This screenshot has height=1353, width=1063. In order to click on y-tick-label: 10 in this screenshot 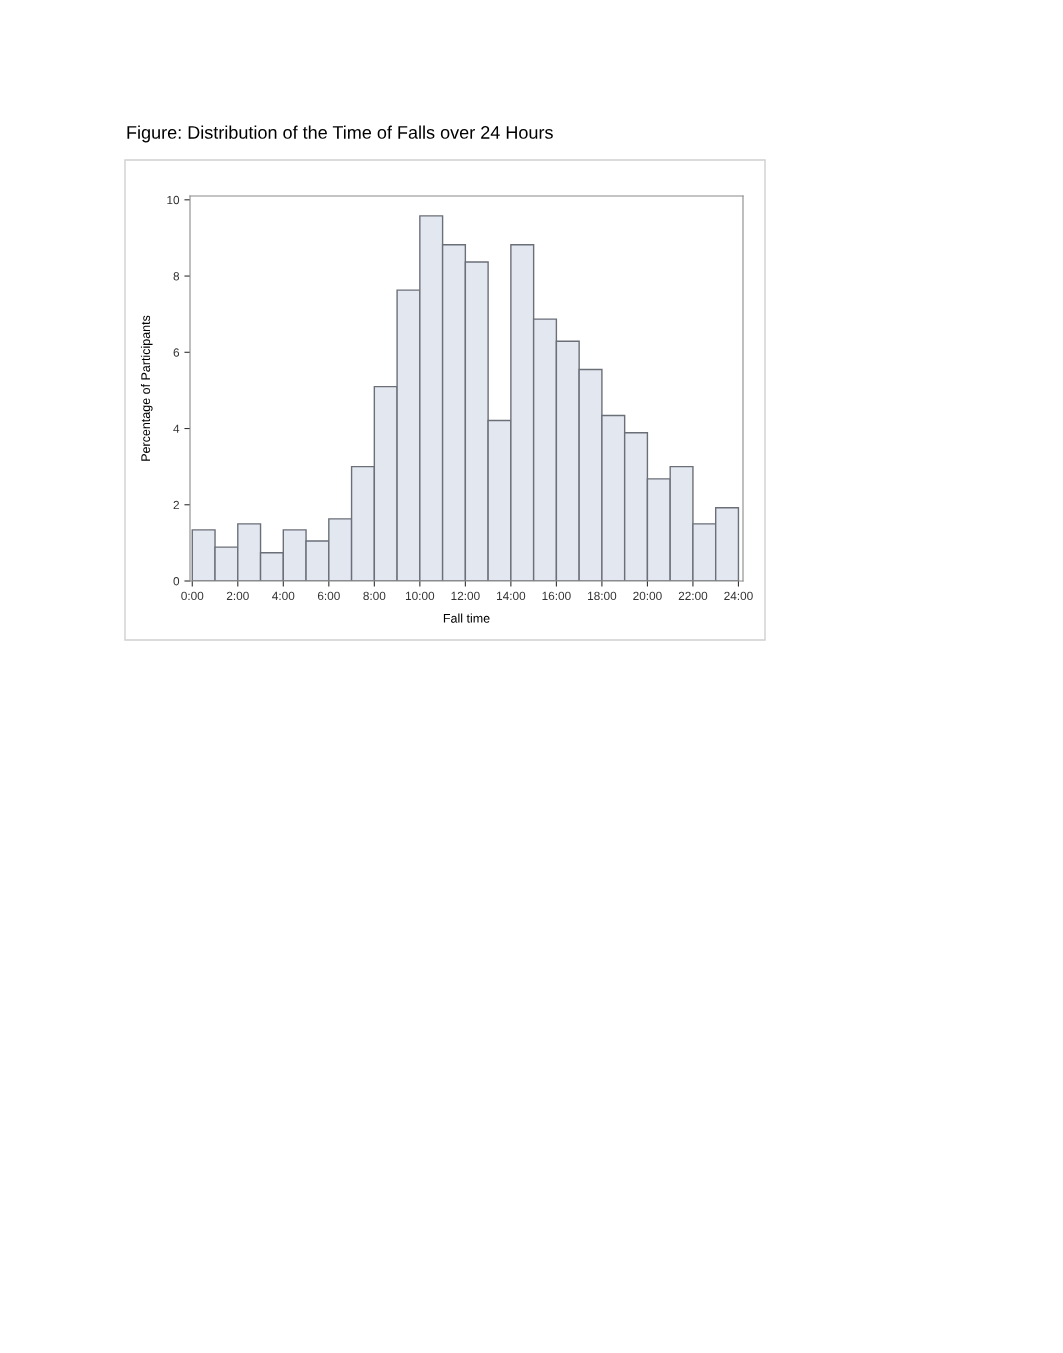, I will do `click(173, 200)`.